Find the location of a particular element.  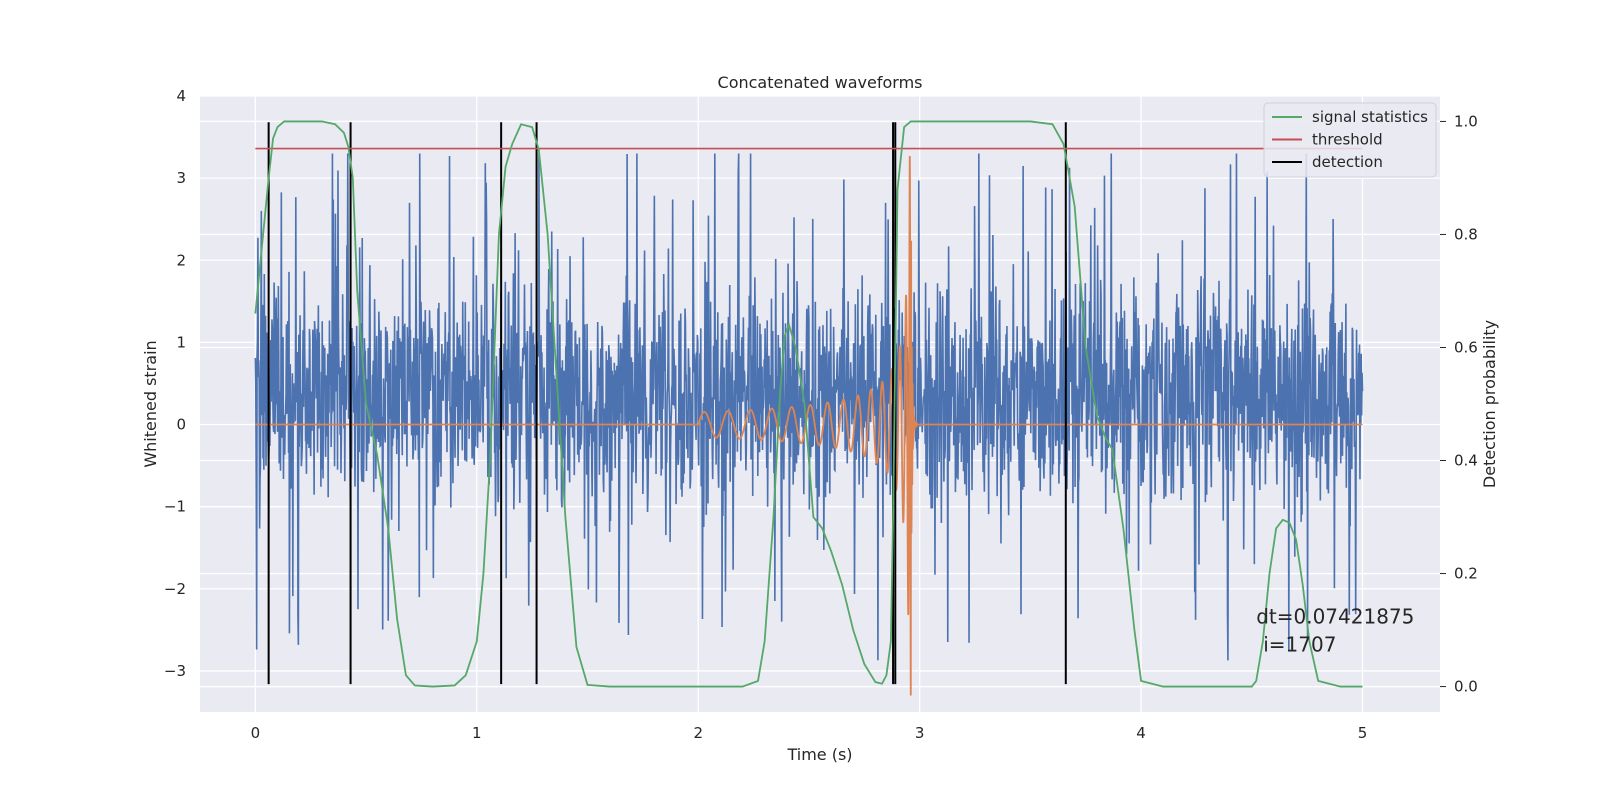

legend-label: threshold is located at coordinates (1347, 140).